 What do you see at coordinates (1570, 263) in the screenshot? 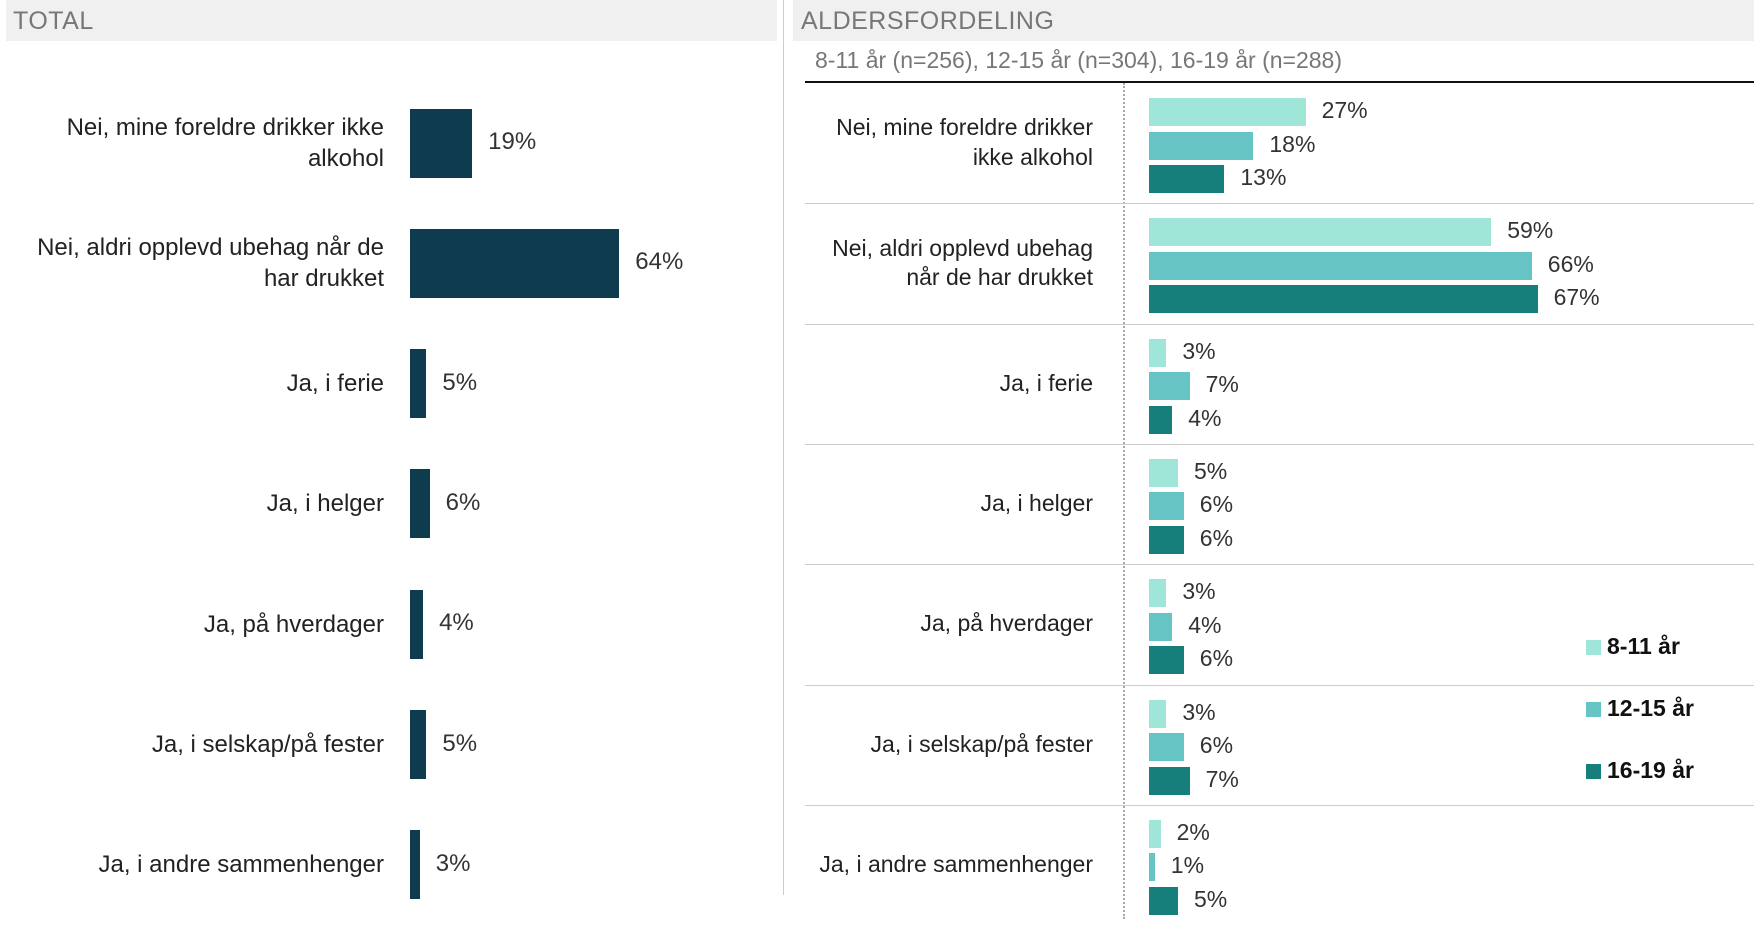
I see `value-label: 66%` at bounding box center [1570, 263].